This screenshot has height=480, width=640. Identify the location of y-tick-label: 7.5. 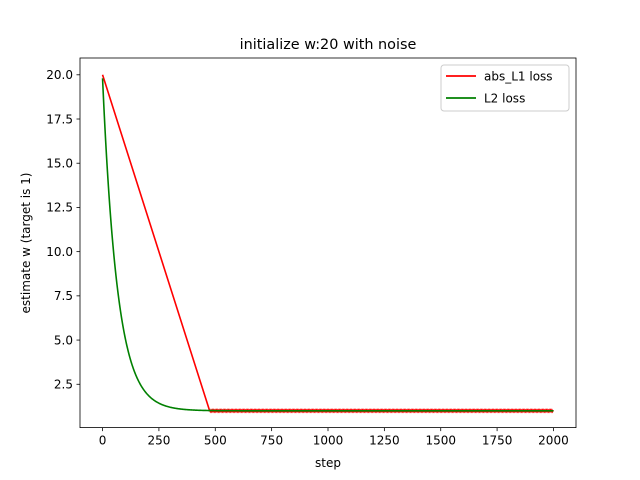
(63, 296).